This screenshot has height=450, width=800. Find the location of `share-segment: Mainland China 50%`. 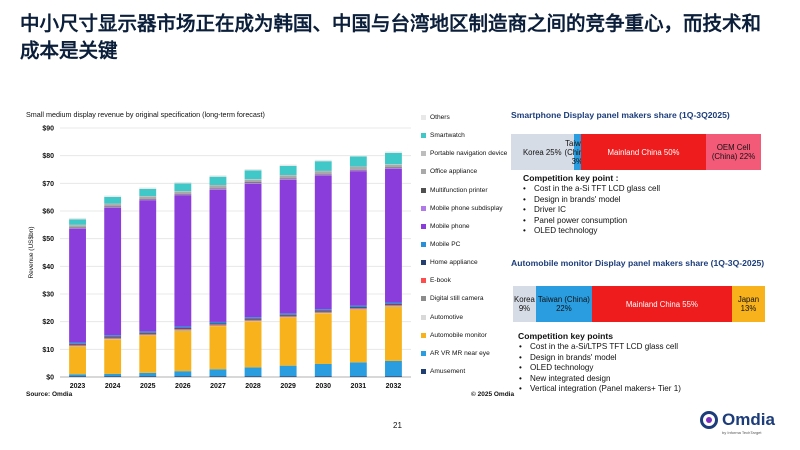

share-segment: Mainland China 50% is located at coordinates (643, 152).